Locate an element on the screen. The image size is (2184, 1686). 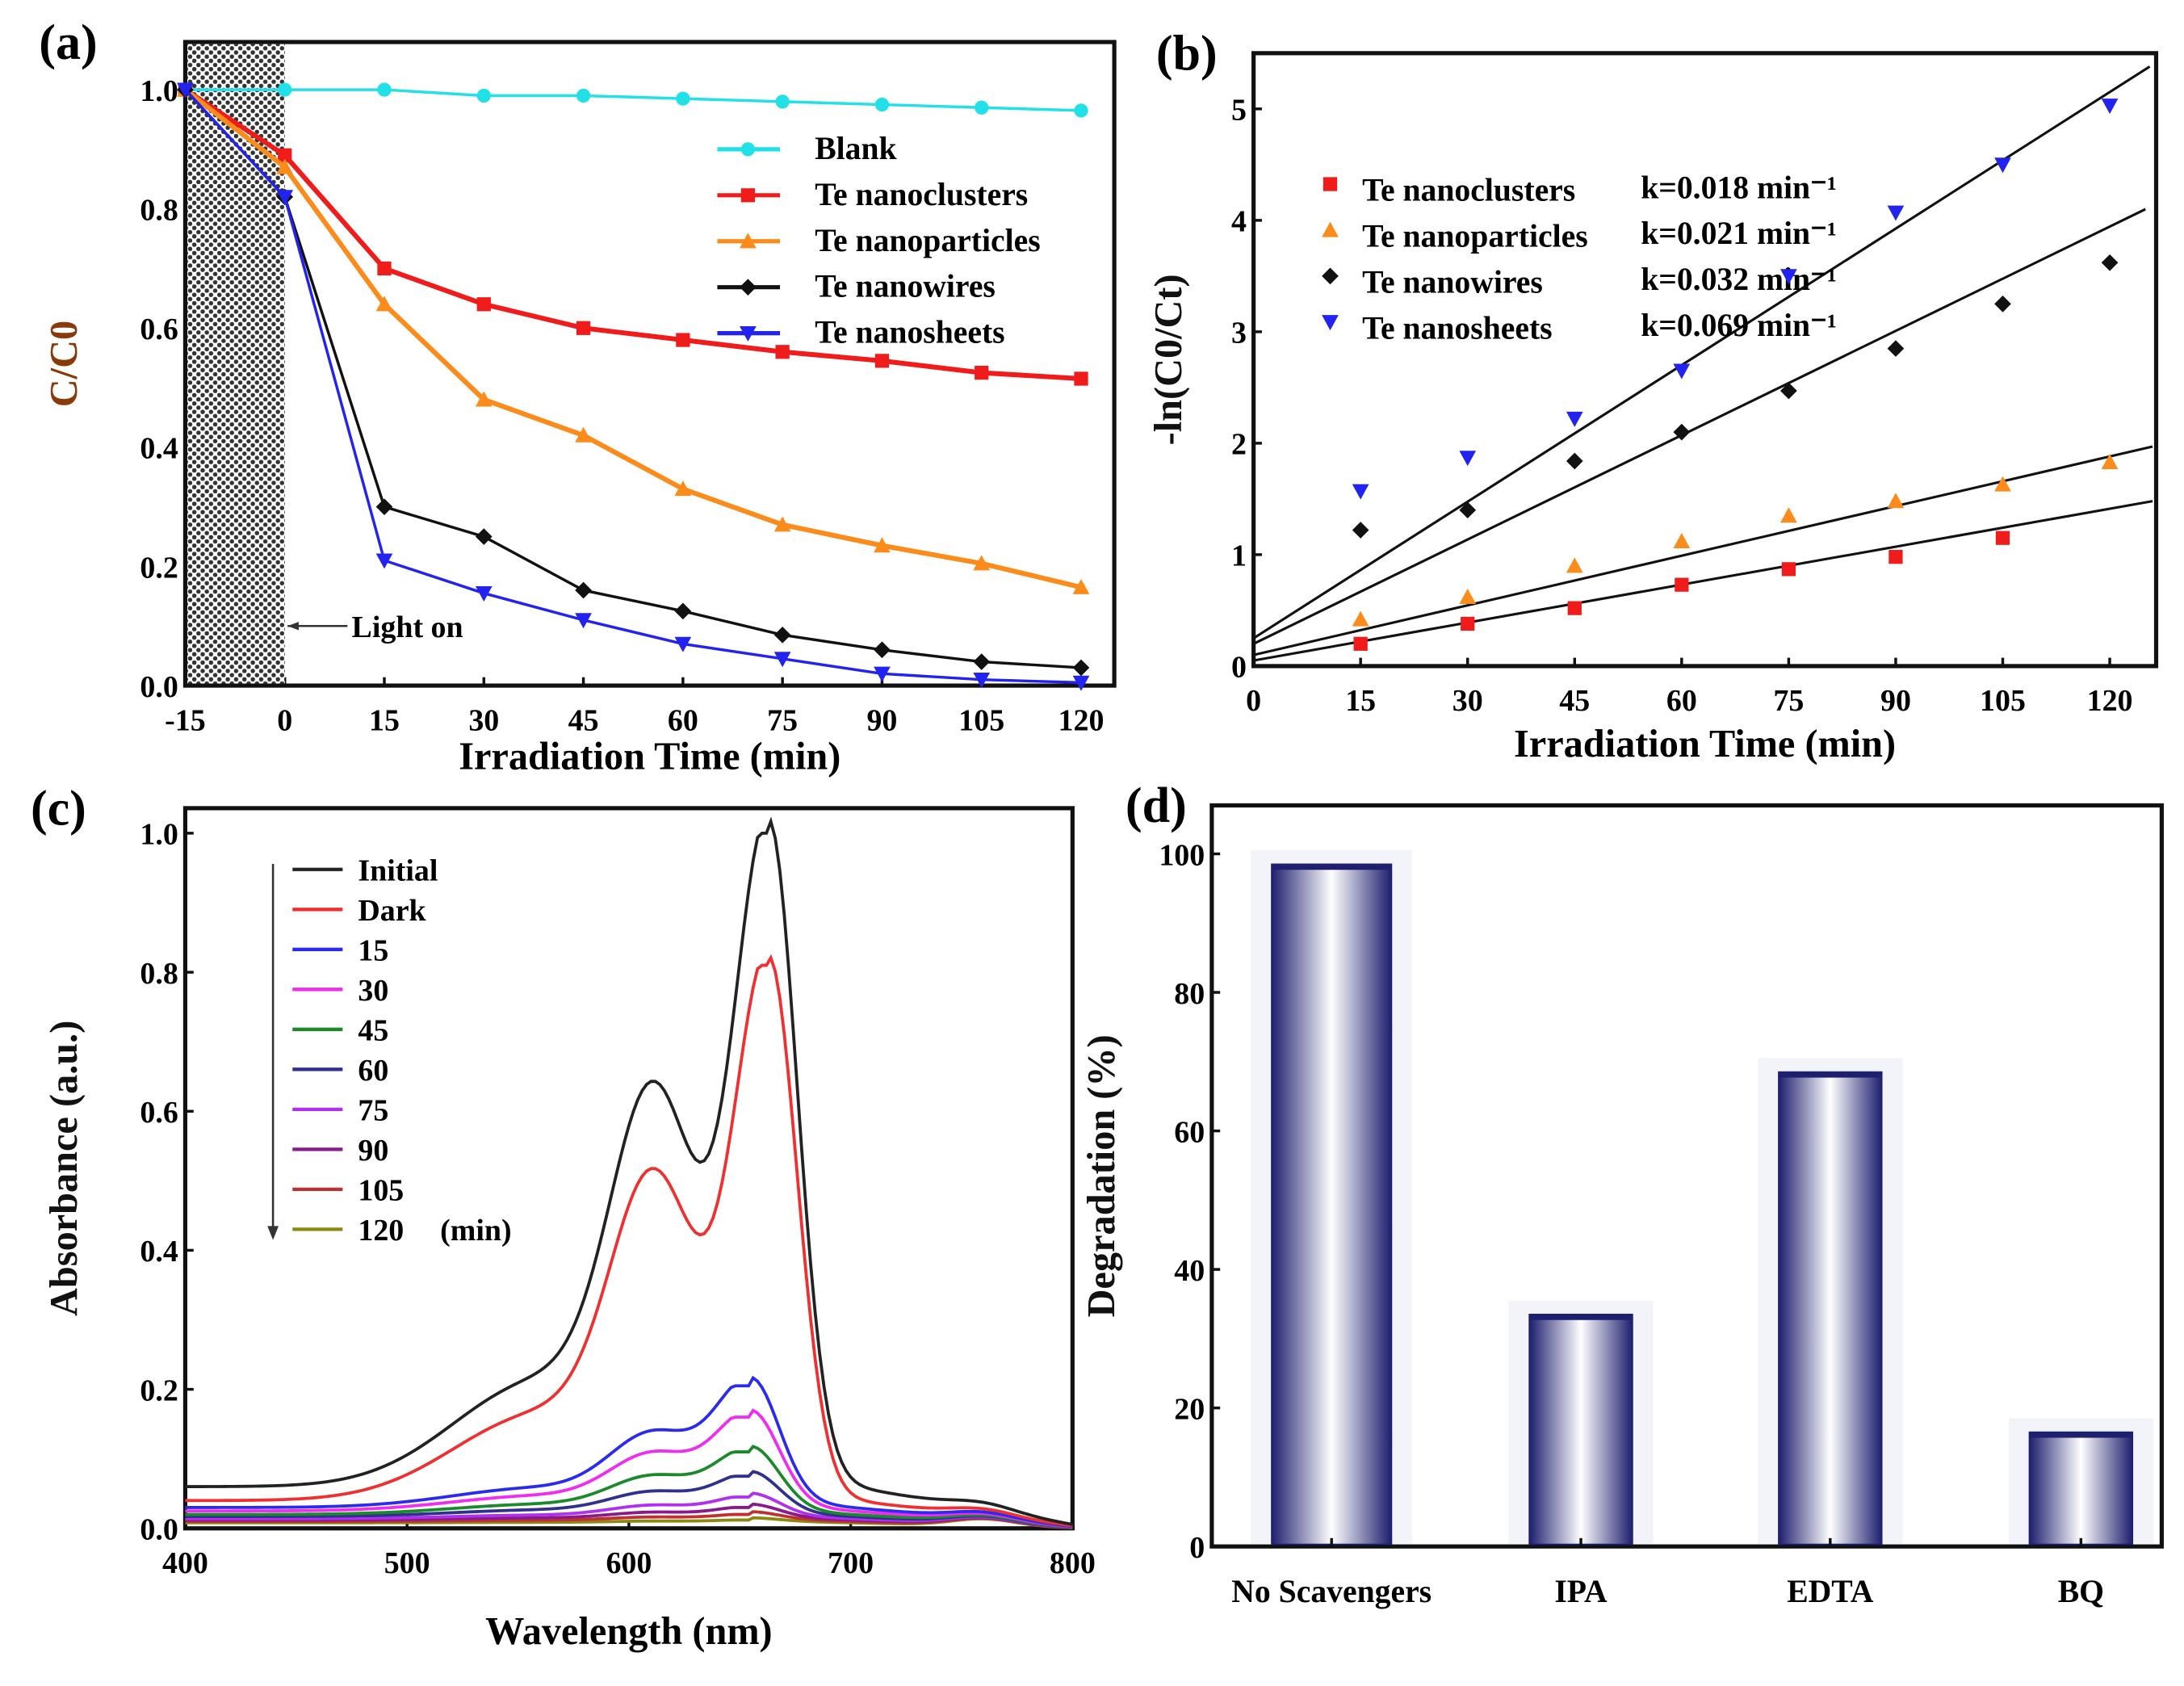
x-tick-label: 90 is located at coordinates (881, 720).